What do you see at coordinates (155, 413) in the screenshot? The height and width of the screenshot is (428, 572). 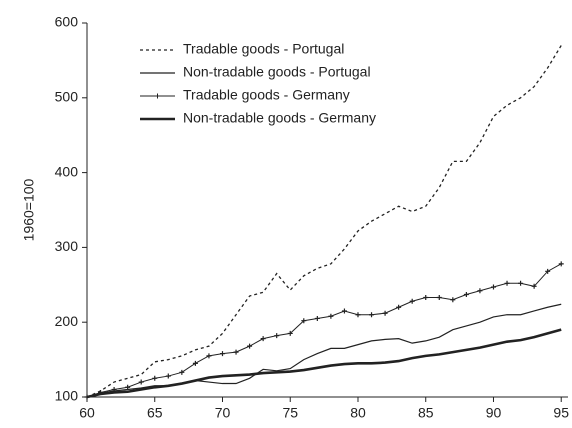 I see `x-tick-label: 65` at bounding box center [155, 413].